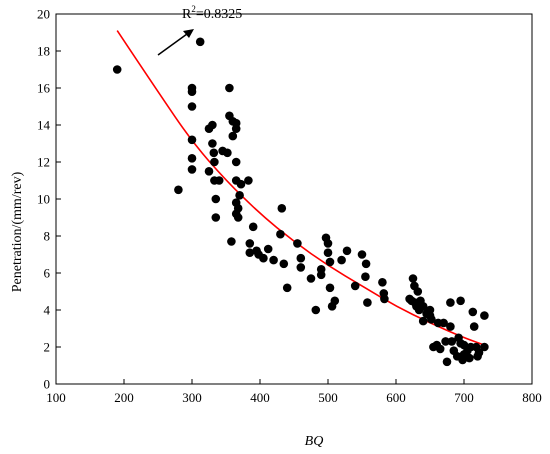 The width and height of the screenshot is (550, 454). I want to click on x-tick-label: 800, so click(532, 397).